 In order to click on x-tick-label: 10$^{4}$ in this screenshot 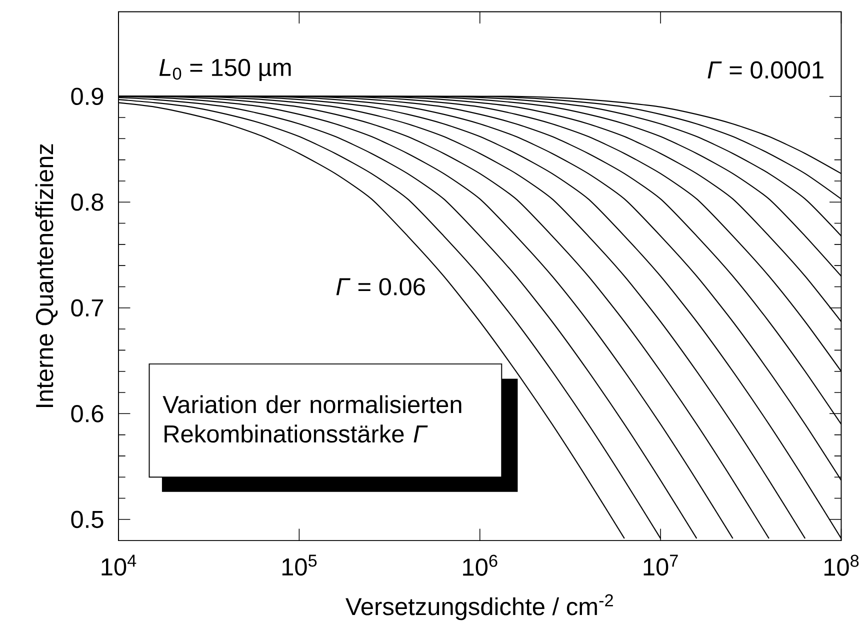, I will do `click(119, 565)`.